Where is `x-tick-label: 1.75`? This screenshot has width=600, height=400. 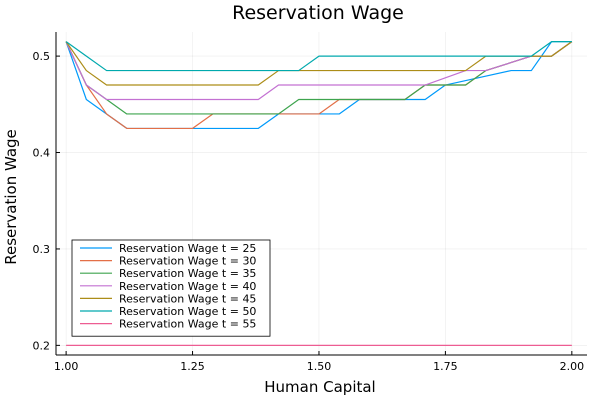 x-tick-label: 1.75 is located at coordinates (445, 366).